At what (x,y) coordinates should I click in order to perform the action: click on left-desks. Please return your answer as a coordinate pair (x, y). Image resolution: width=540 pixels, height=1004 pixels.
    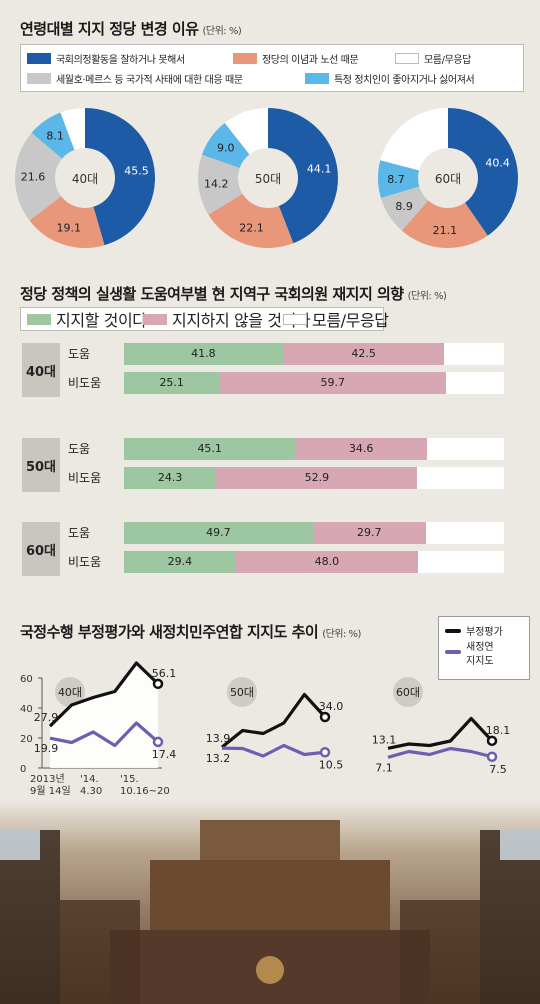
    Looking at the image, I should click on (100, 952).